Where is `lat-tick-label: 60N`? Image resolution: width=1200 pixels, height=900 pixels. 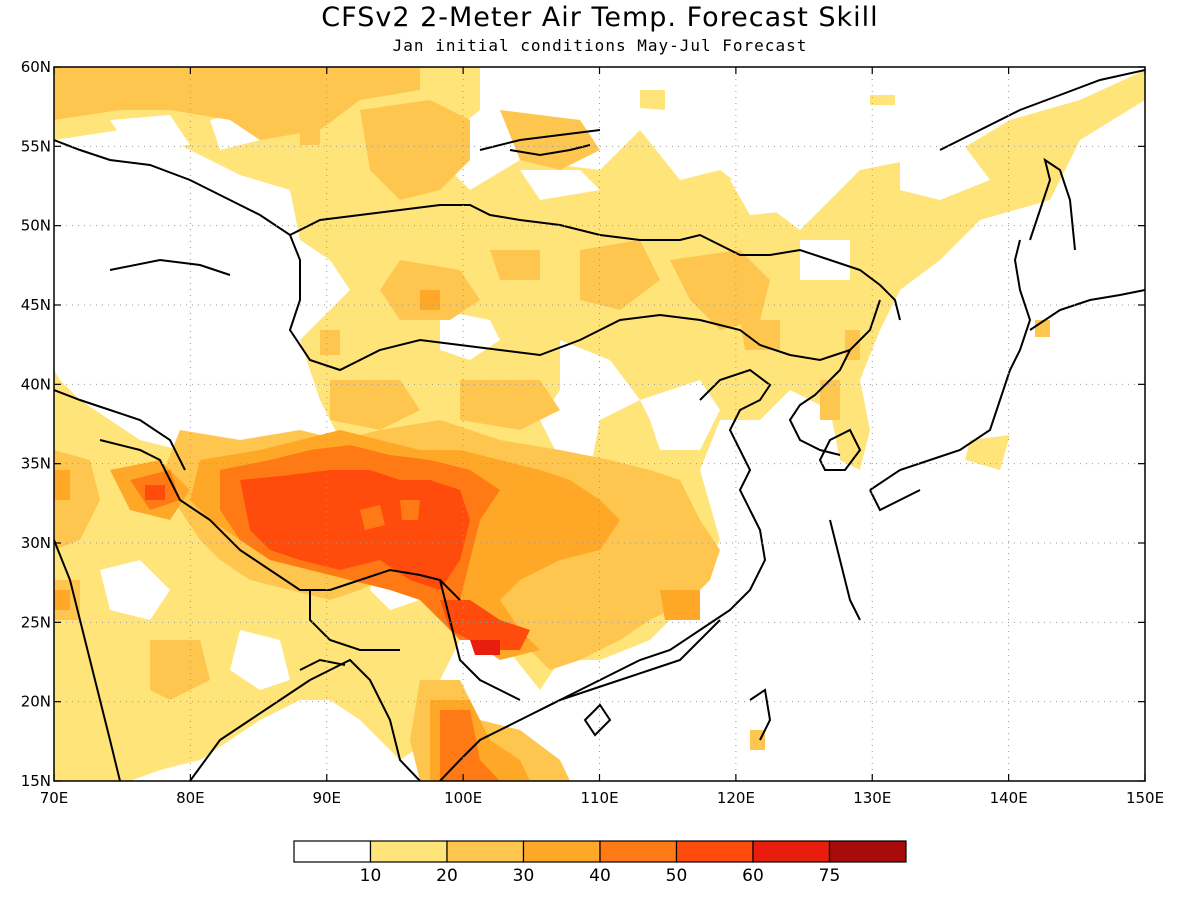 lat-tick-label: 60N is located at coordinates (36, 67).